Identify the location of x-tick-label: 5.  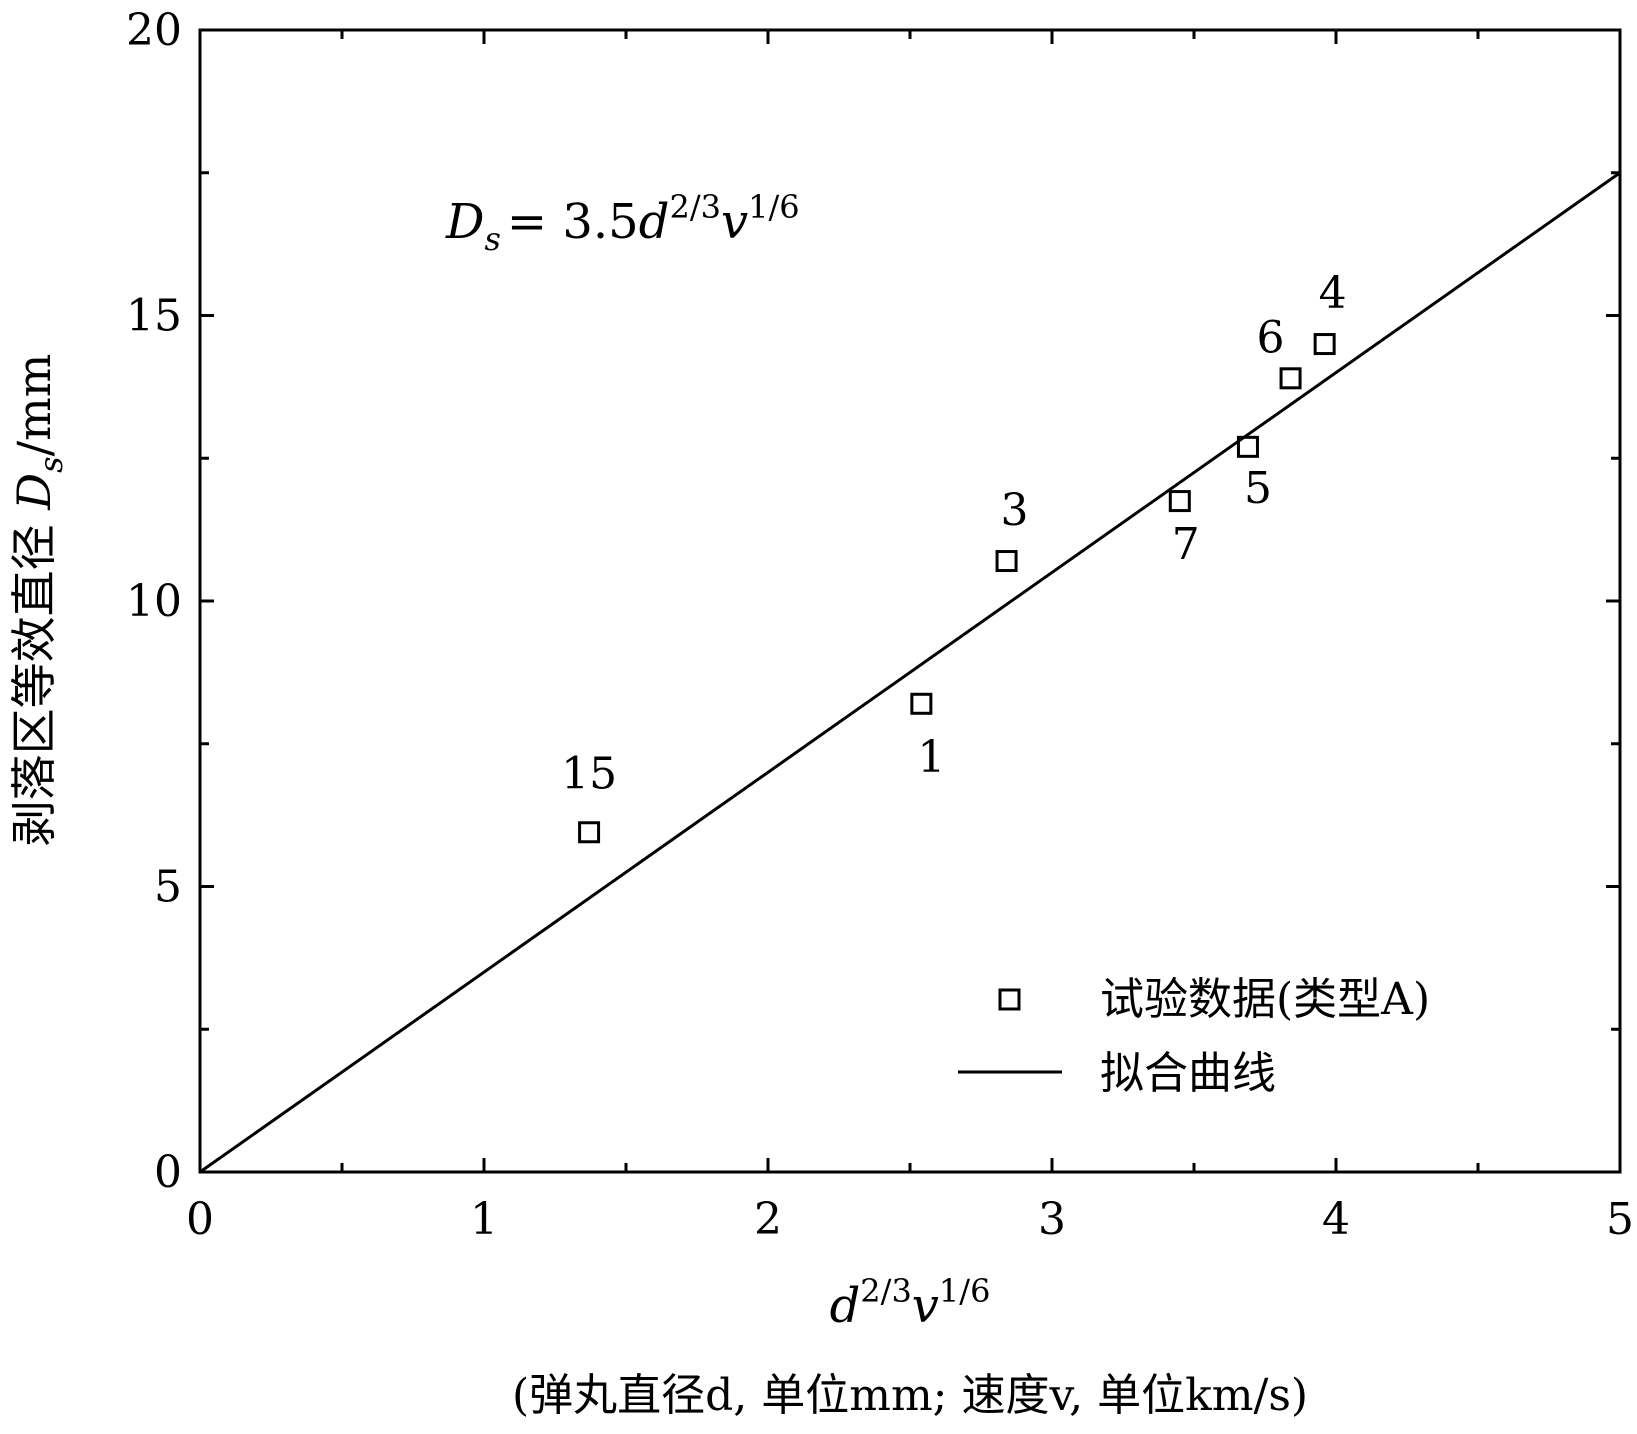
(1620, 1219).